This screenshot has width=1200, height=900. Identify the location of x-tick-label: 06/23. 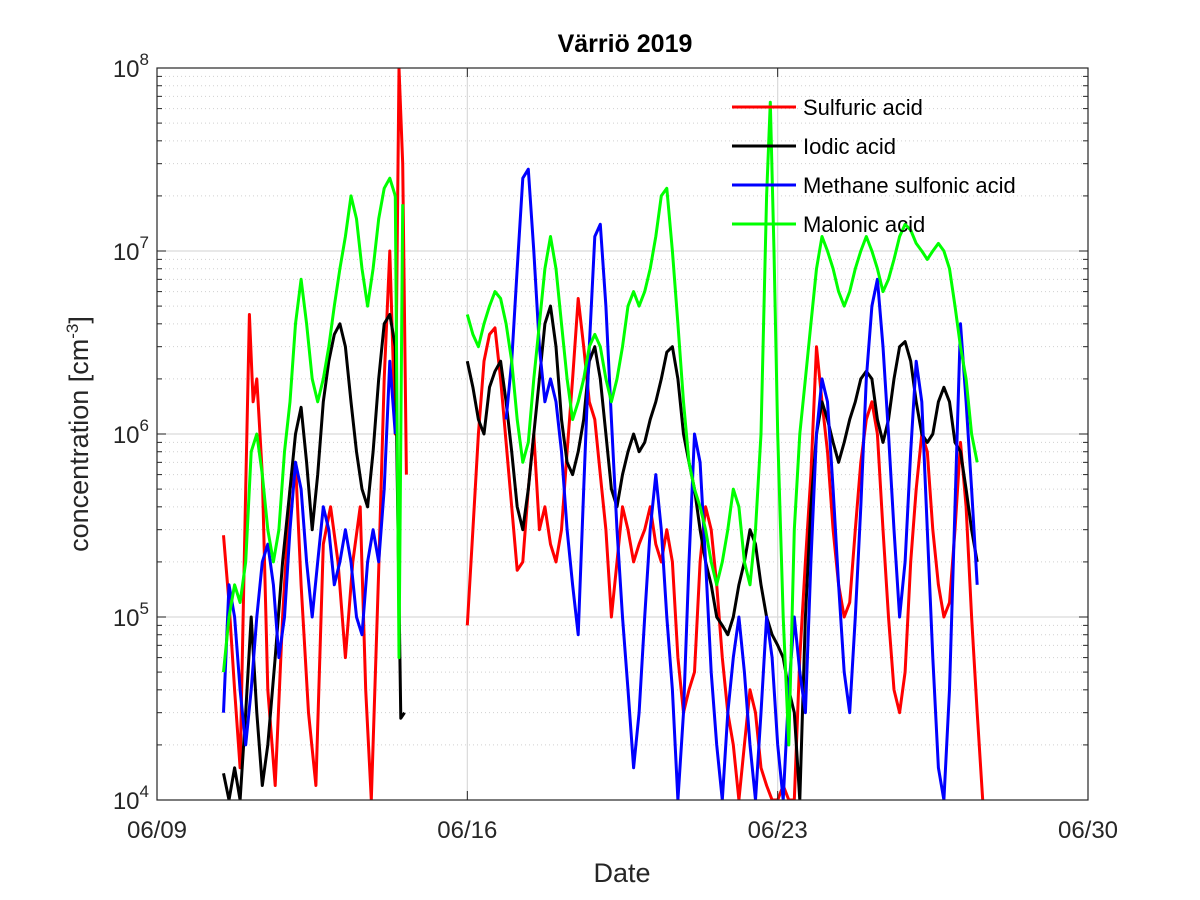
(778, 830).